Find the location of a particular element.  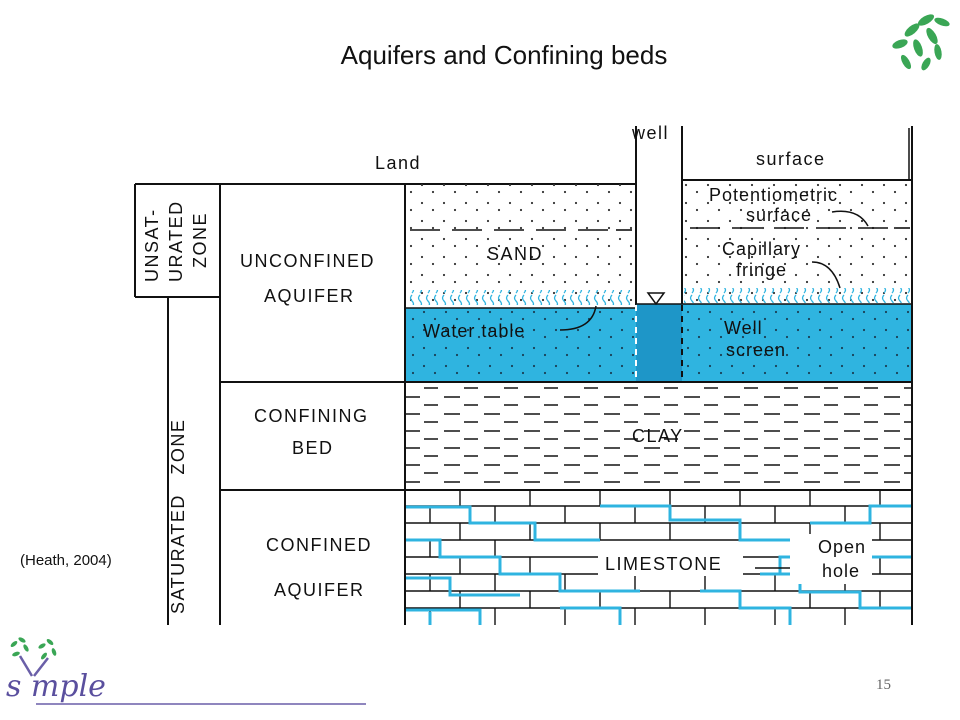

capillary-label-2: fringe is located at coordinates (761, 270).